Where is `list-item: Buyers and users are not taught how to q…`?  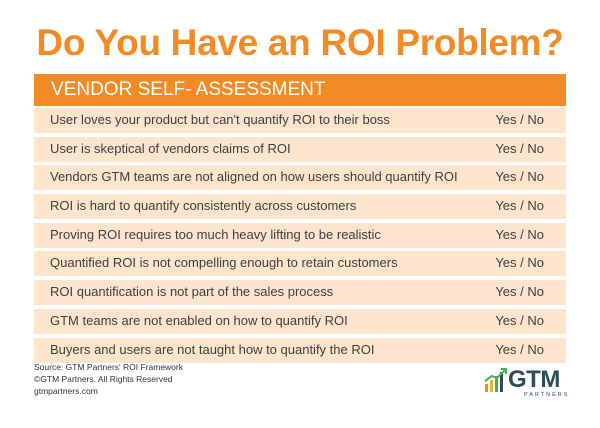 list-item: Buyers and users are not taught how to q… is located at coordinates (300, 350).